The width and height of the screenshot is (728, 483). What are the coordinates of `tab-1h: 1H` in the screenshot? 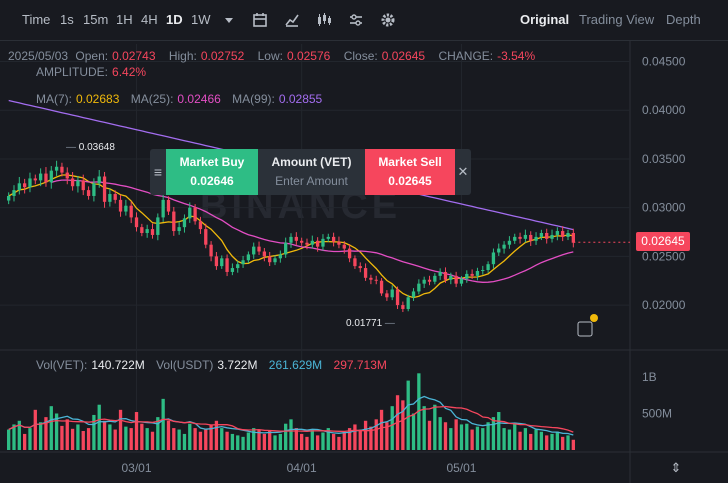 It's located at (124, 19).